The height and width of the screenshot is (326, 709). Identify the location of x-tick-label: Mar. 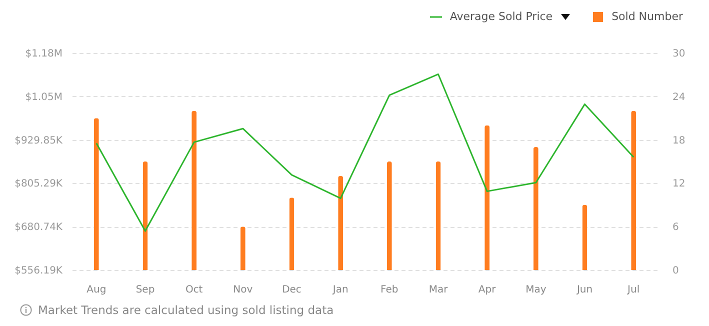
(438, 290).